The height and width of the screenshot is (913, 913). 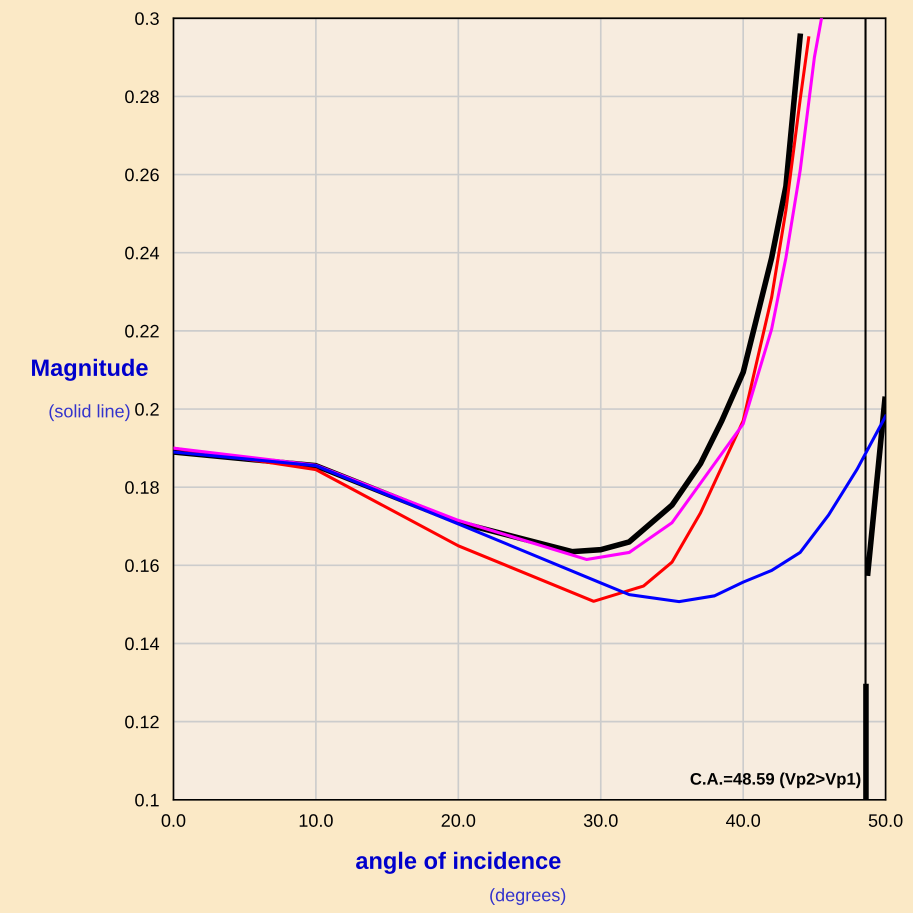 What do you see at coordinates (601, 820) in the screenshot?
I see `x-tick-label: 30.0` at bounding box center [601, 820].